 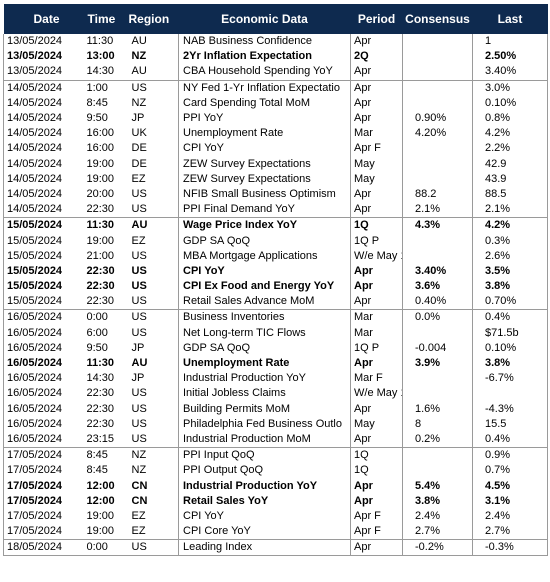 I want to click on period-cell: 1Q, so click(x=376, y=455).